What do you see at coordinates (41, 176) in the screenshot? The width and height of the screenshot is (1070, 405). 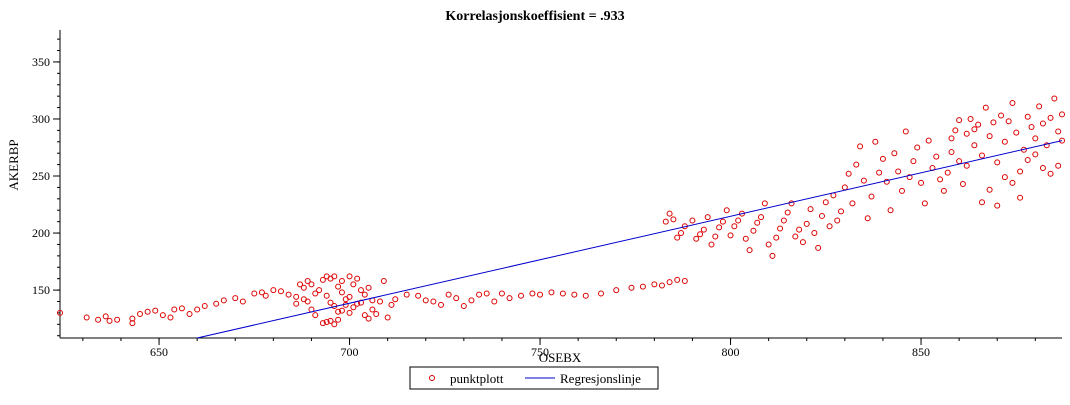 I see `y-tick-label: 250` at bounding box center [41, 176].